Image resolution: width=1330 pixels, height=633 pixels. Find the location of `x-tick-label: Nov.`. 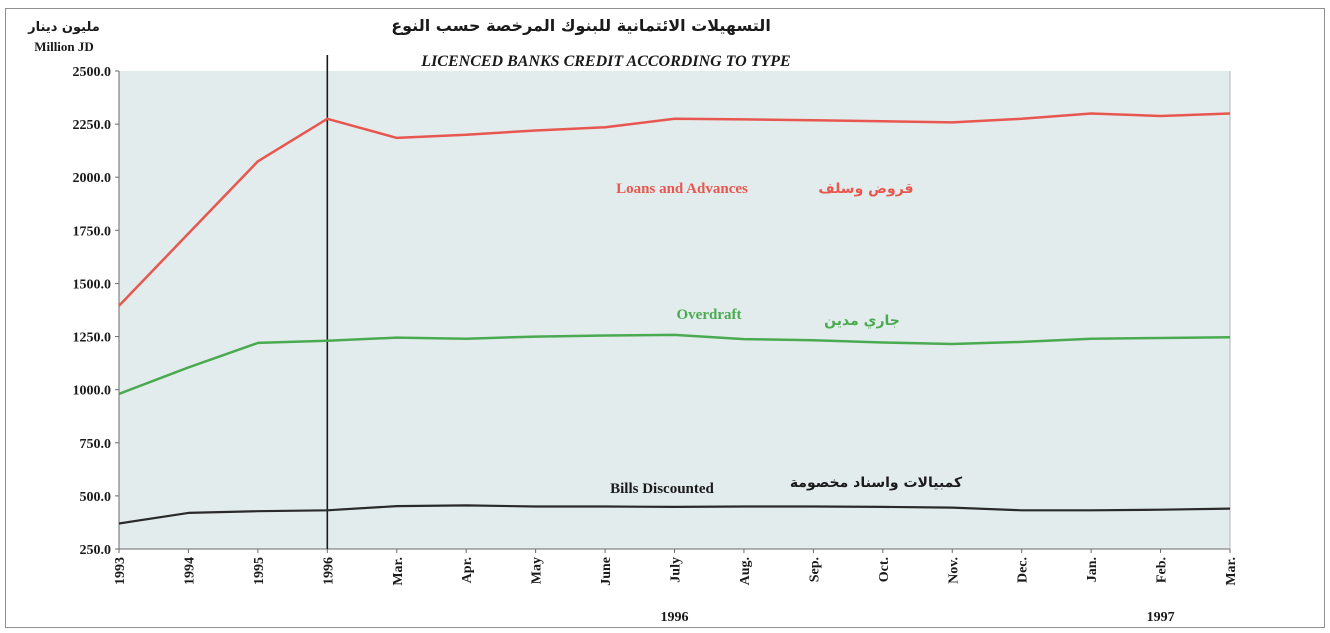

x-tick-label: Nov. is located at coordinates (953, 570).